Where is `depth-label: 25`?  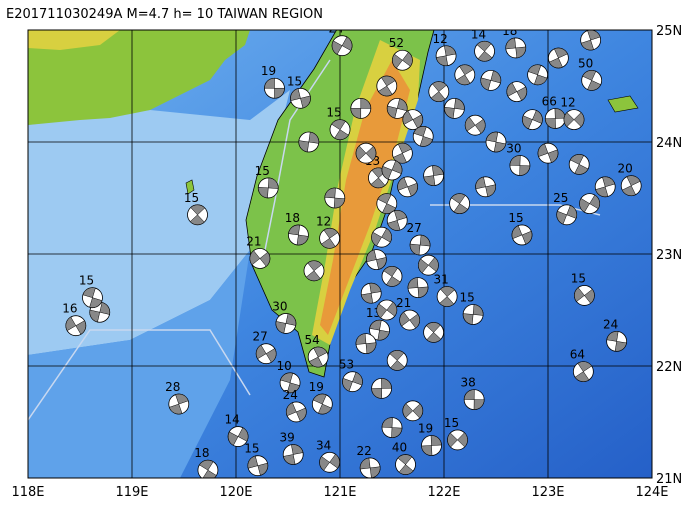
depth-label: 25 is located at coordinates (560, 198).